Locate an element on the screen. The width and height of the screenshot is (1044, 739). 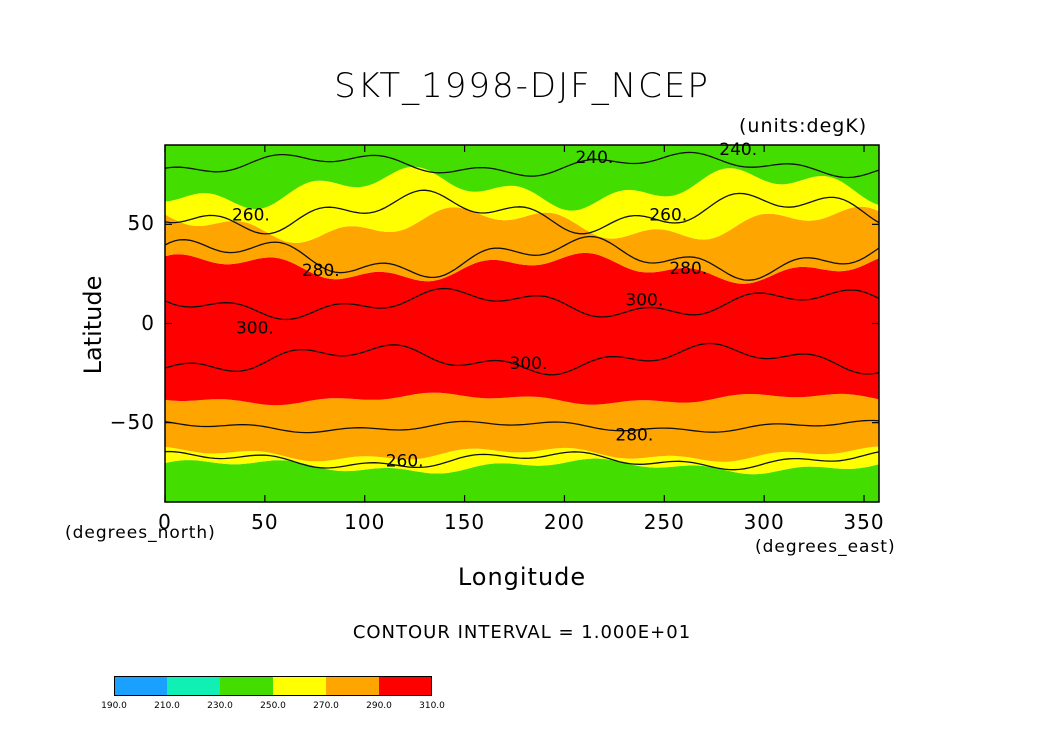
colorbar-level-label: 290.0 is located at coordinates (379, 706).